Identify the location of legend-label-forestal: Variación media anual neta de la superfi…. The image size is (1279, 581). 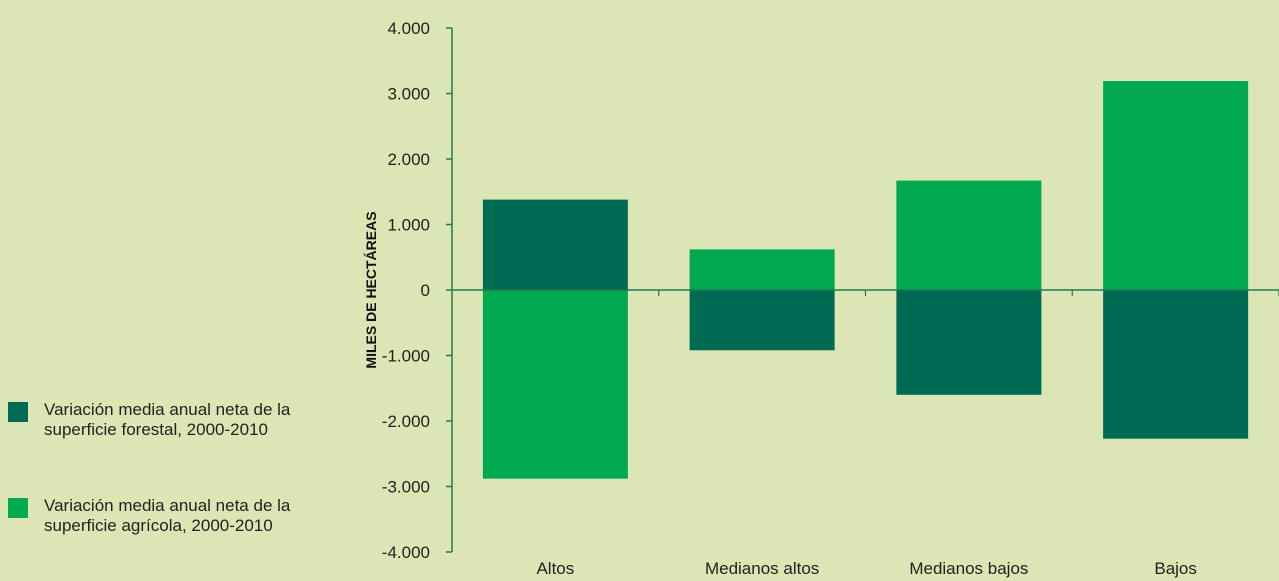
(167, 419).